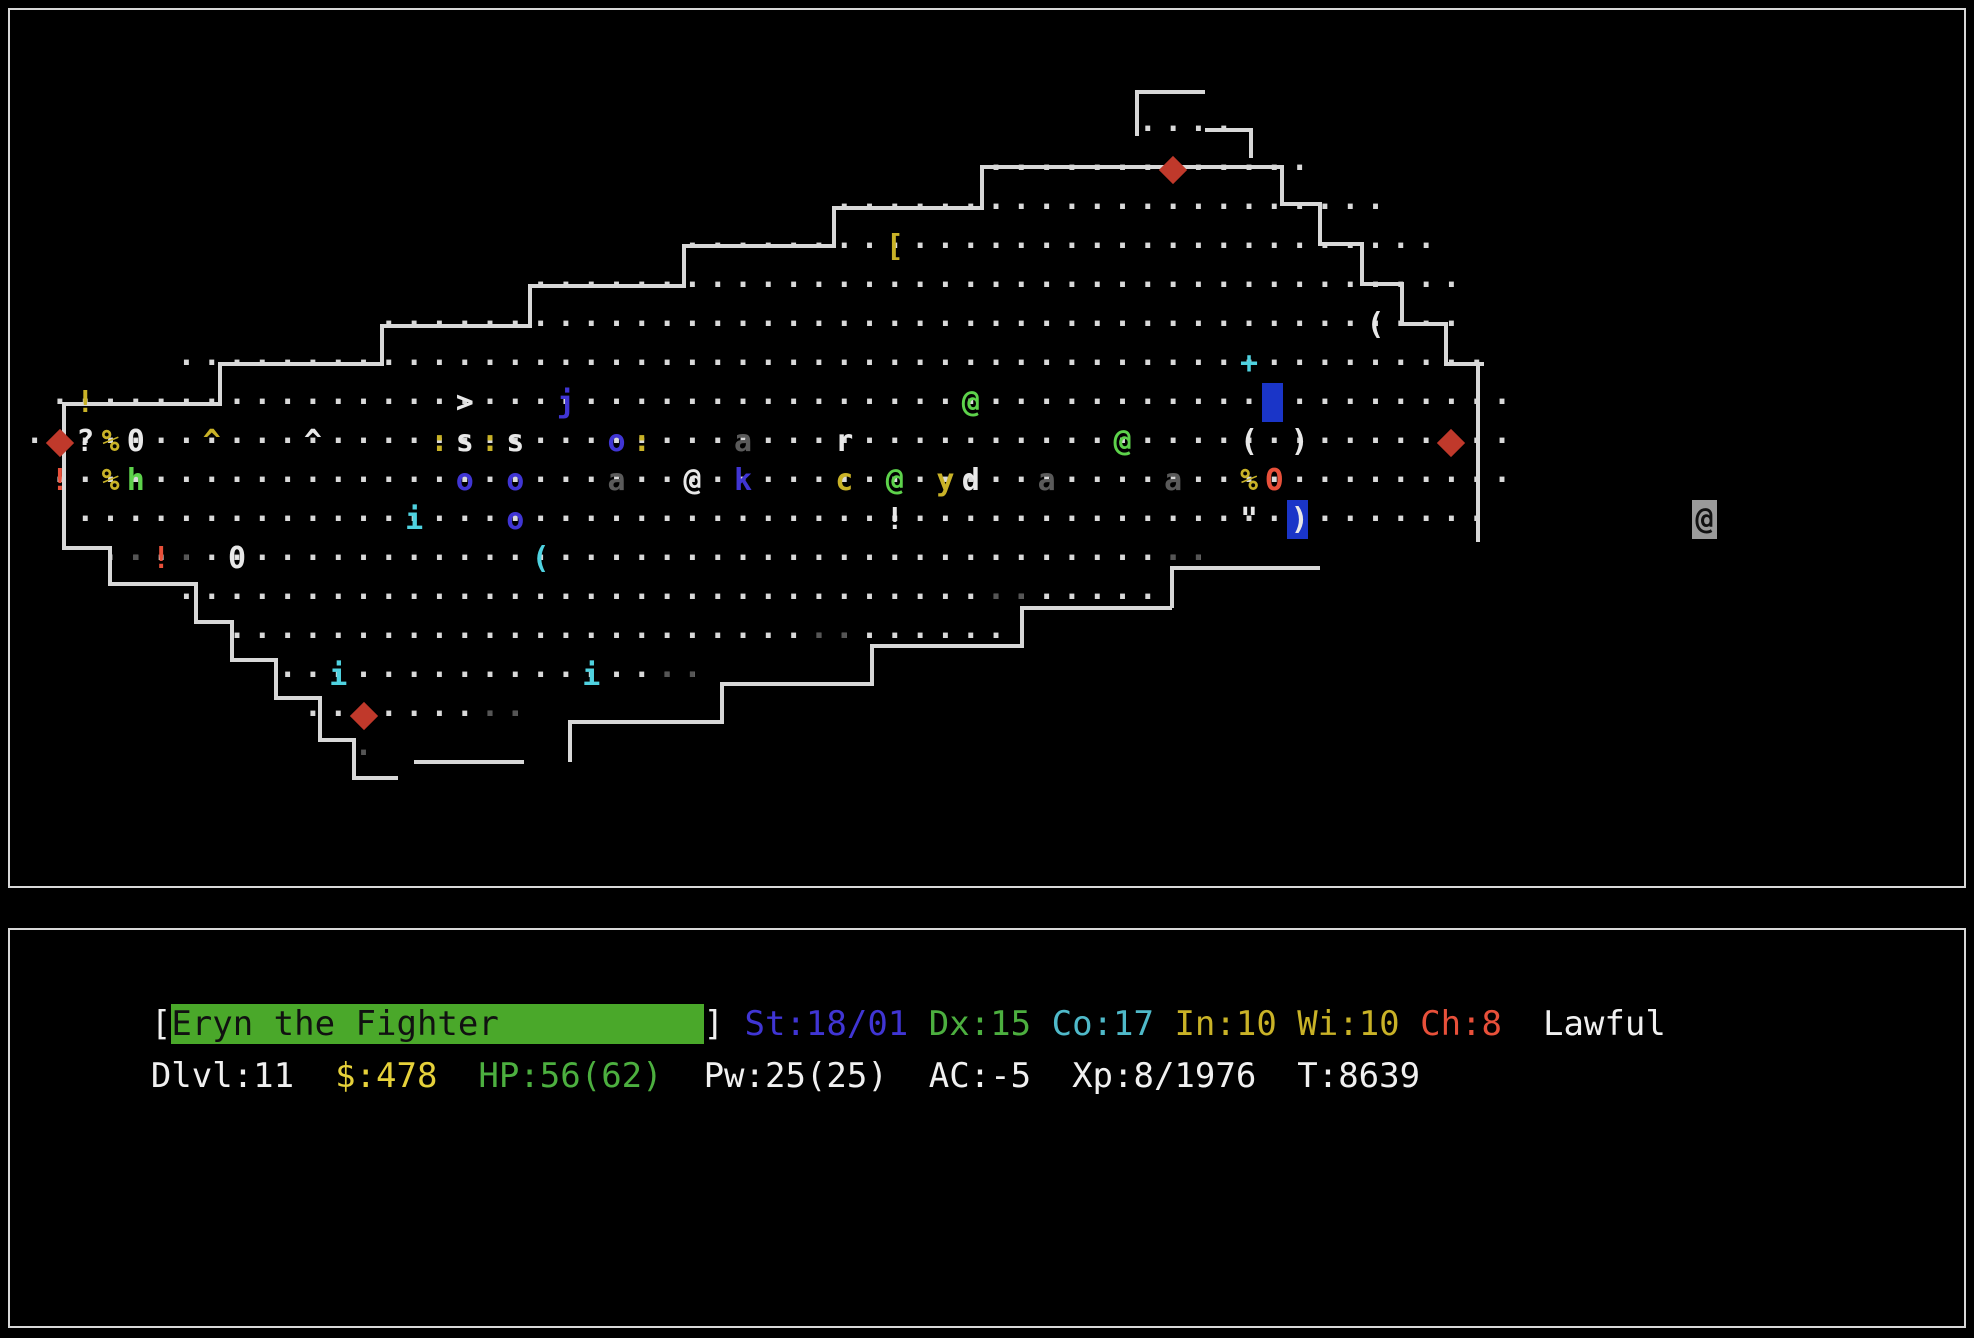 The image size is (1974, 1338). Describe the element at coordinates (844, 441) in the screenshot. I see `rat: r` at that location.